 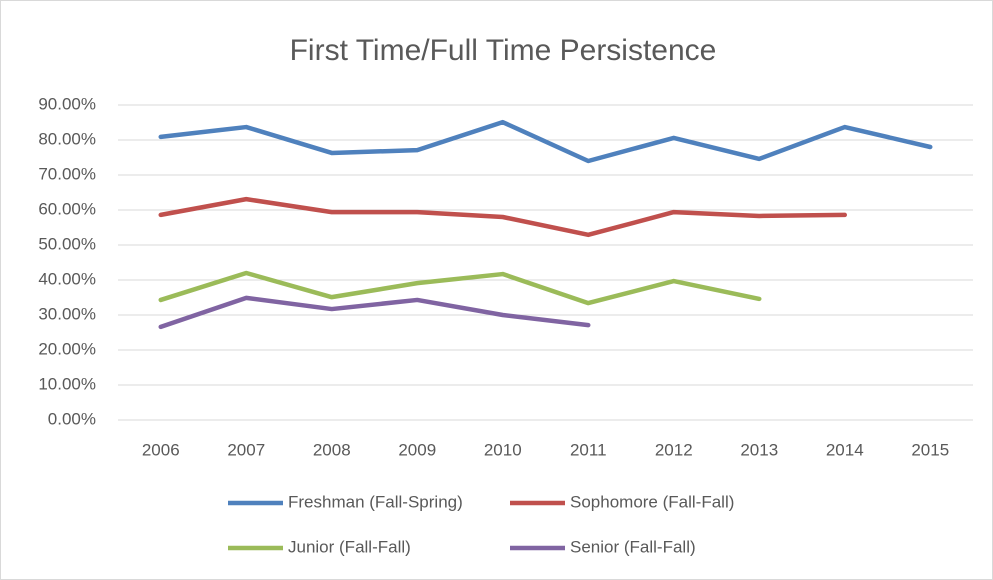 I want to click on y-tick-label: 40.00%, so click(x=67, y=278).